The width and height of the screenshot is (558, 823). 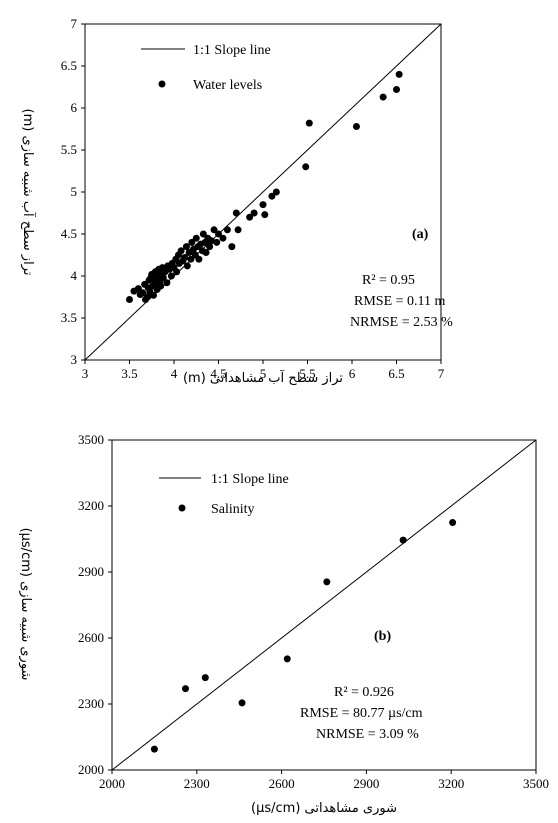 I want to click on chart-b-y-tick-label: 3500, so click(x=91, y=439).